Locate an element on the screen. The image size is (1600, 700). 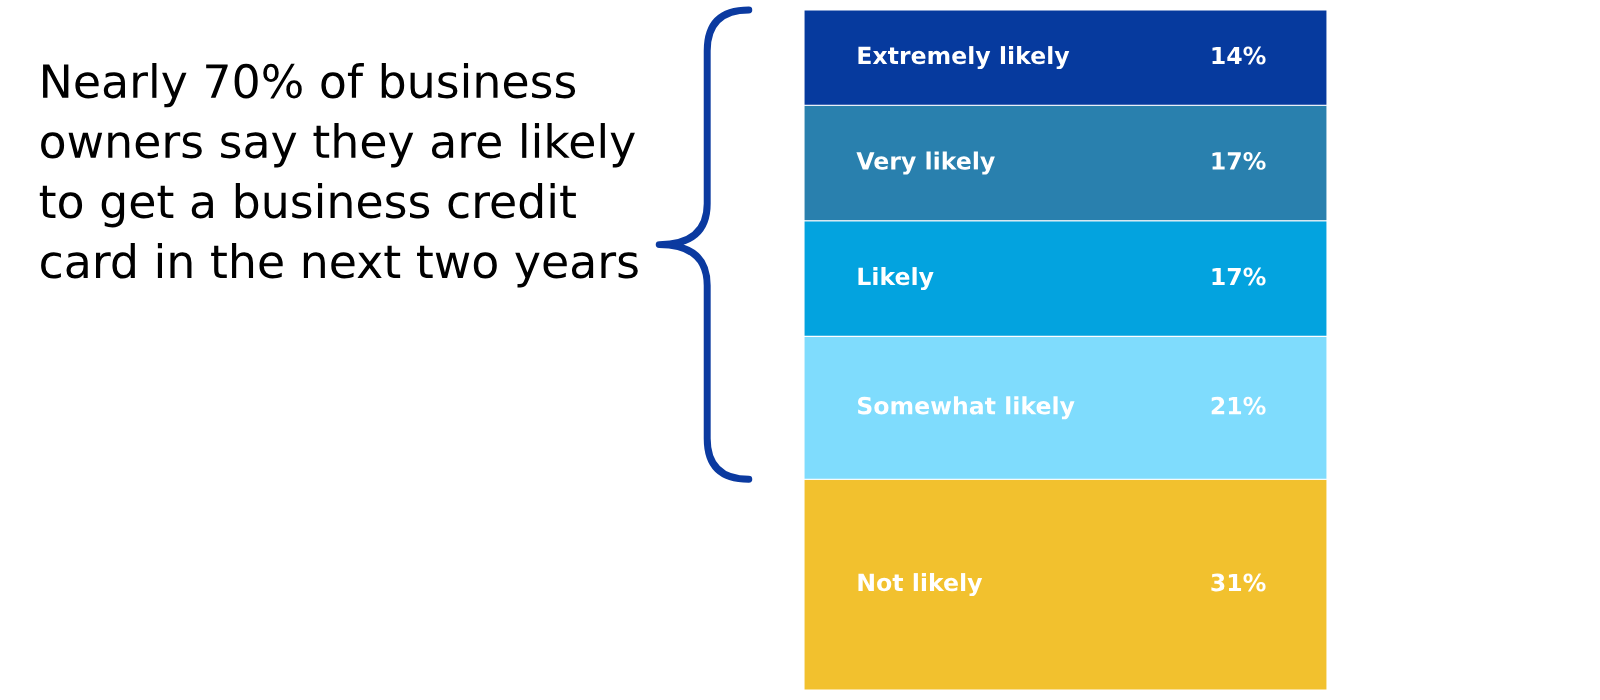
data-label: 31% is located at coordinates (1238, 582).